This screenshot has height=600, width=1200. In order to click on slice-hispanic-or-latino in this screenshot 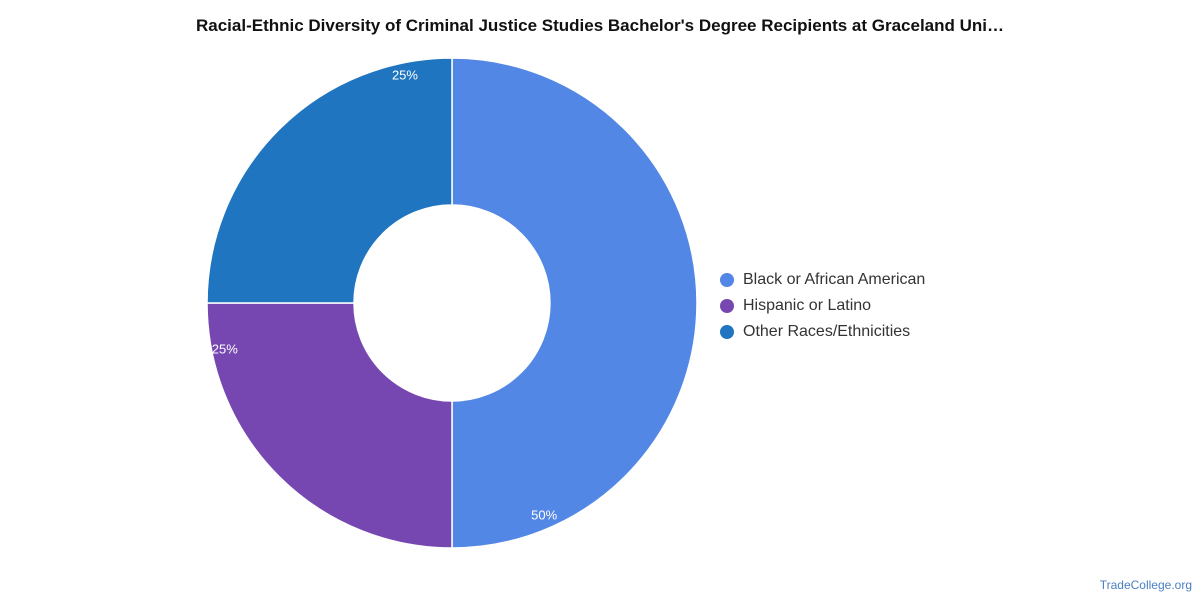, I will do `click(329, 425)`.